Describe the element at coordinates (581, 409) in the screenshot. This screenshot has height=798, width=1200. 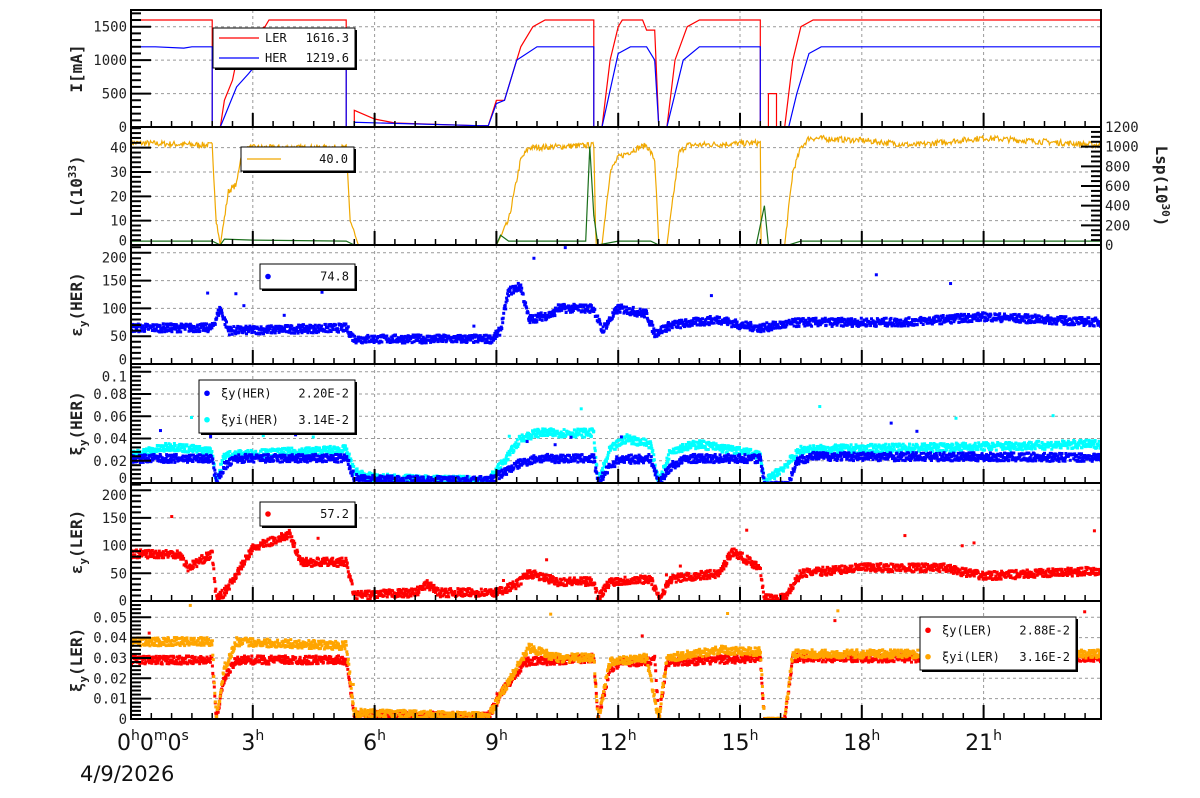
I see `outlier-point` at that location.